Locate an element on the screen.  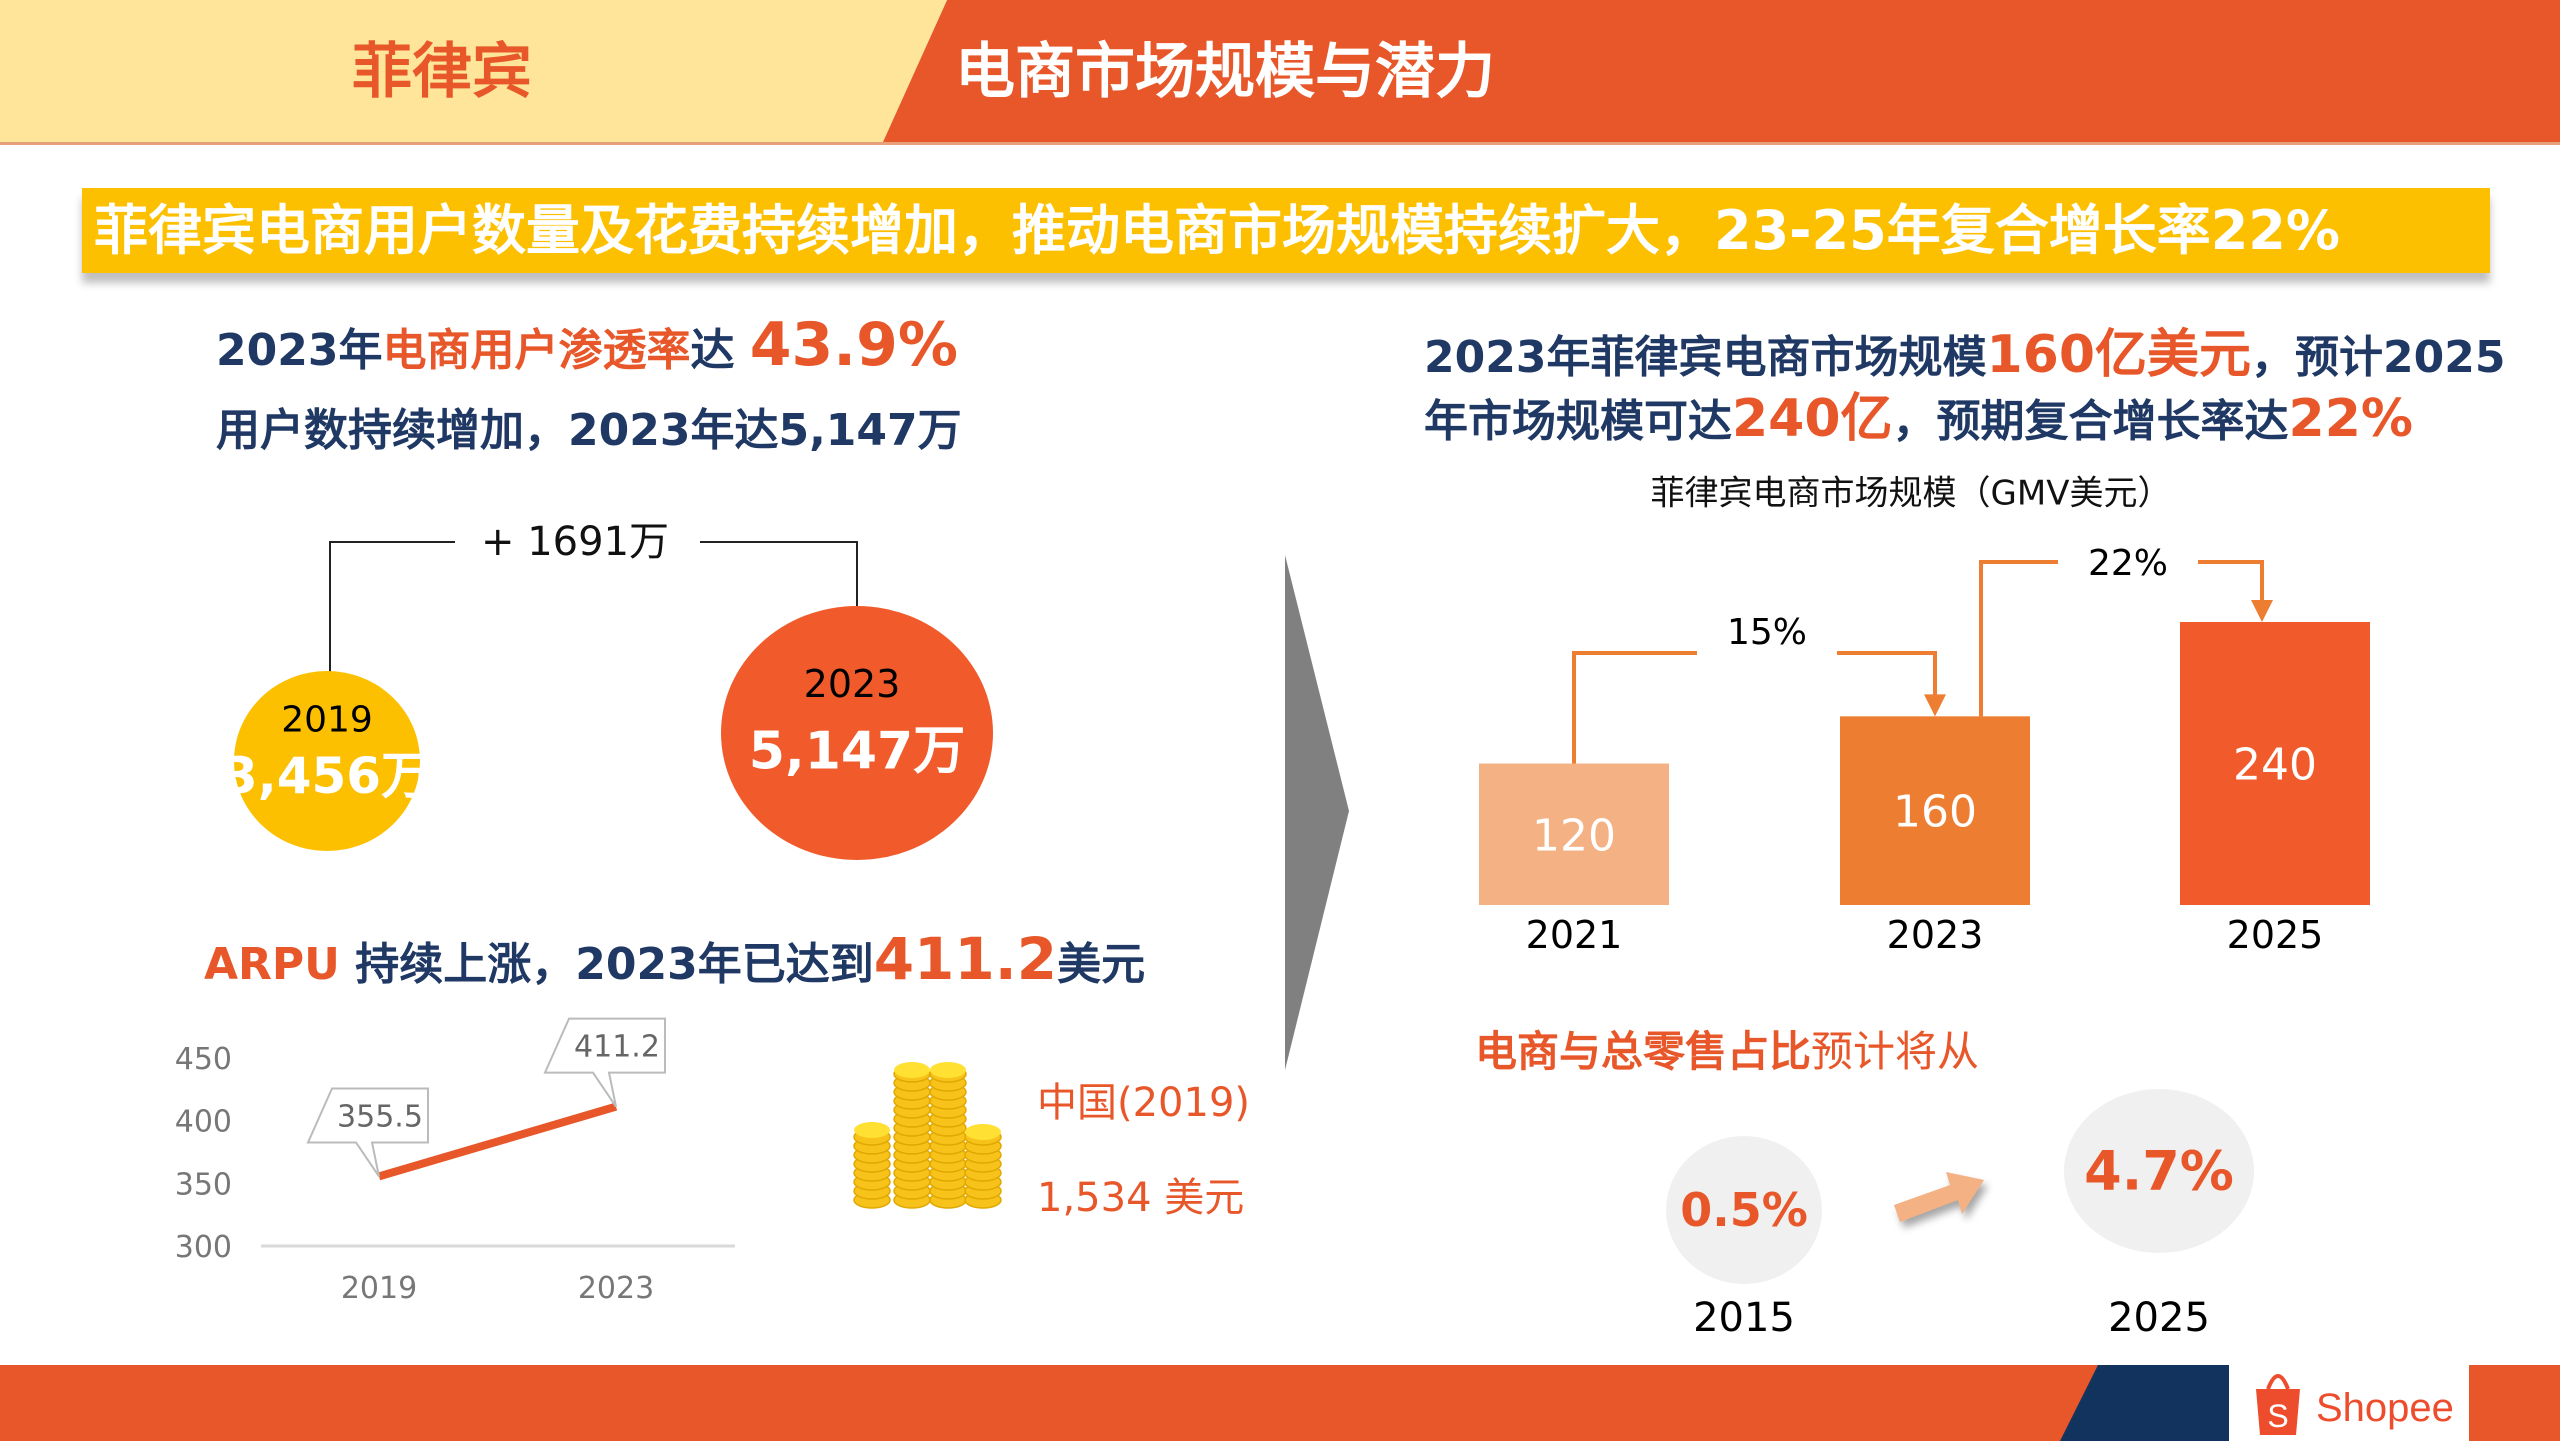
arpu-value: 411.2 is located at coordinates (965, 959).